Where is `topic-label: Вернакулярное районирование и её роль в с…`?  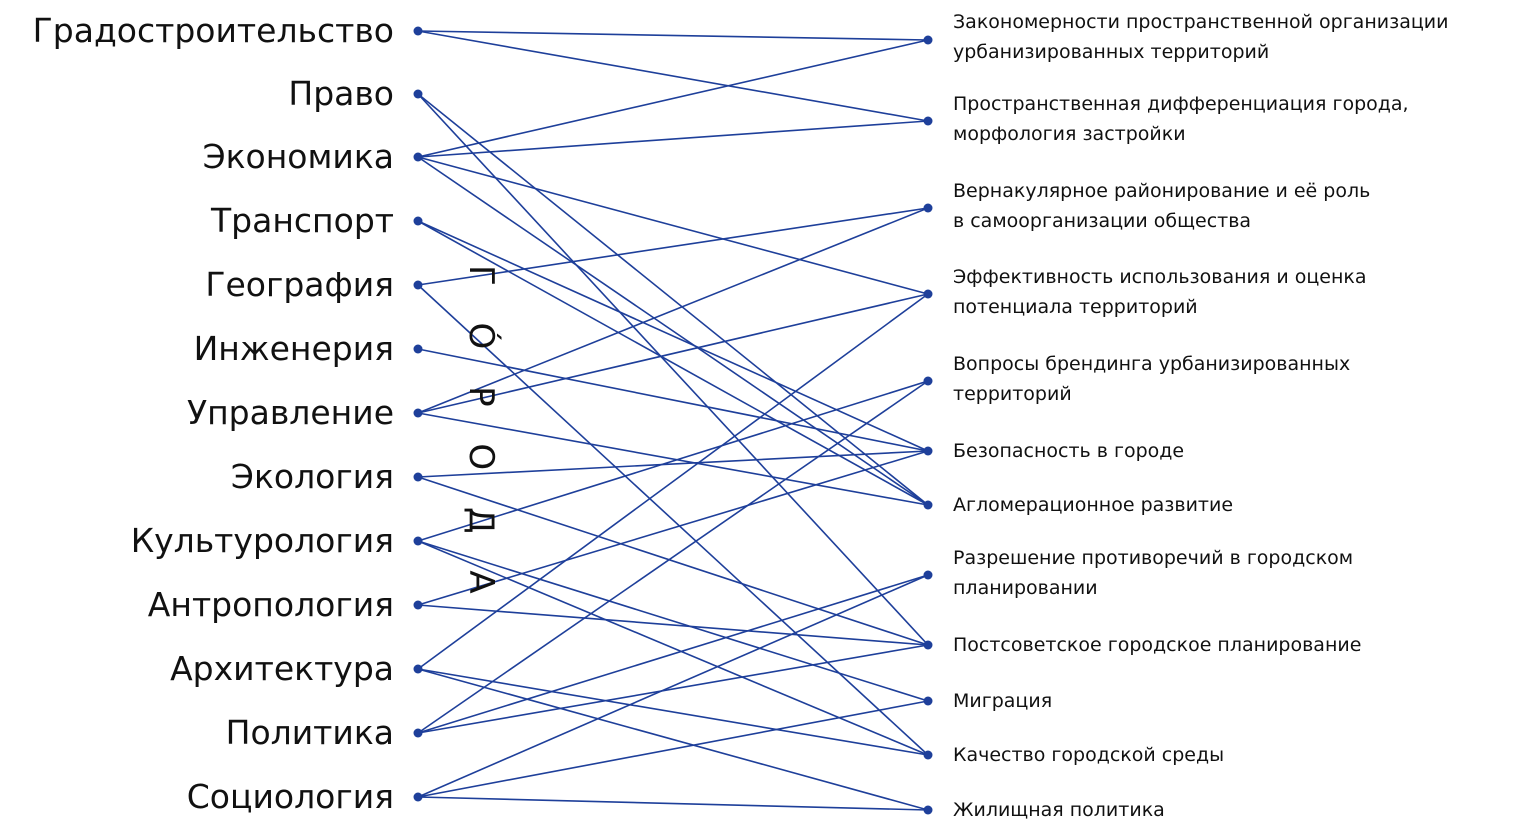 topic-label: Вернакулярное районирование и её роль в с… is located at coordinates (1243, 206).